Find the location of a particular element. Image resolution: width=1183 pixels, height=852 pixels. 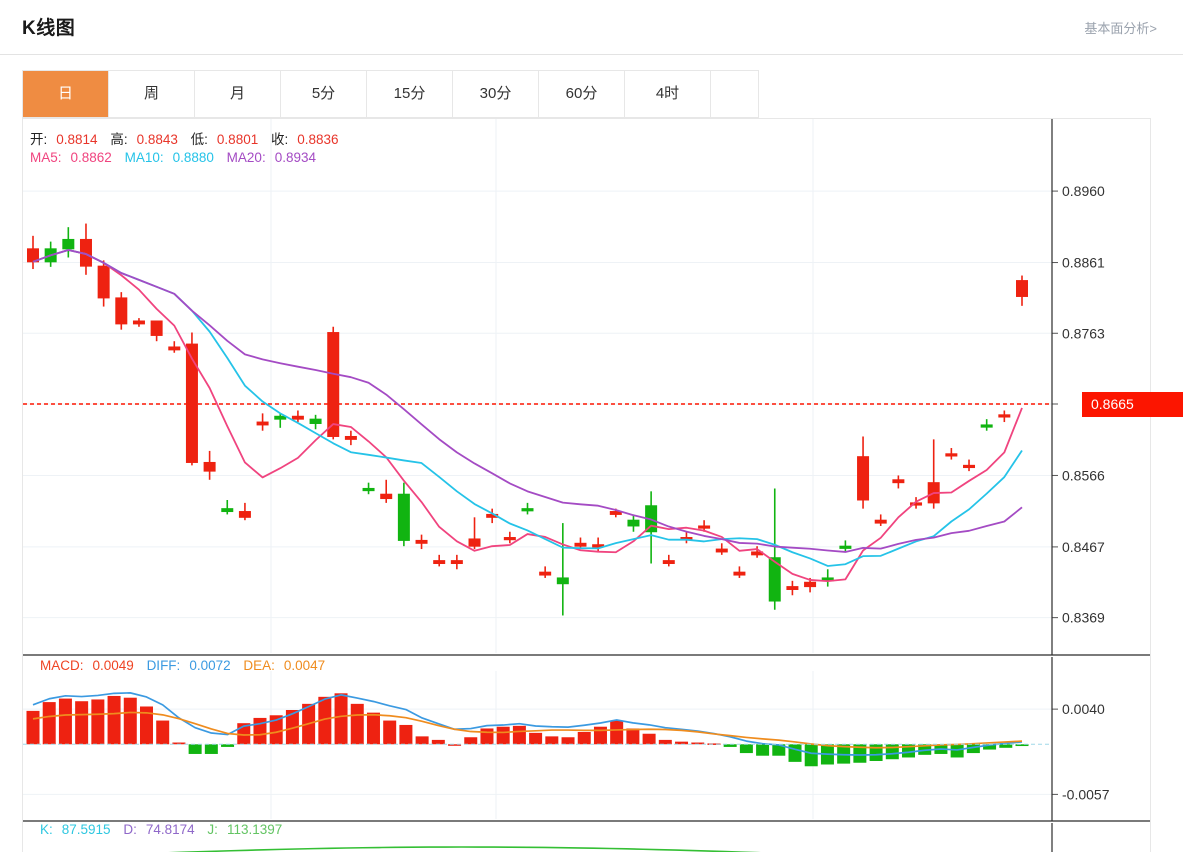

diff-line is located at coordinates (527, 724).